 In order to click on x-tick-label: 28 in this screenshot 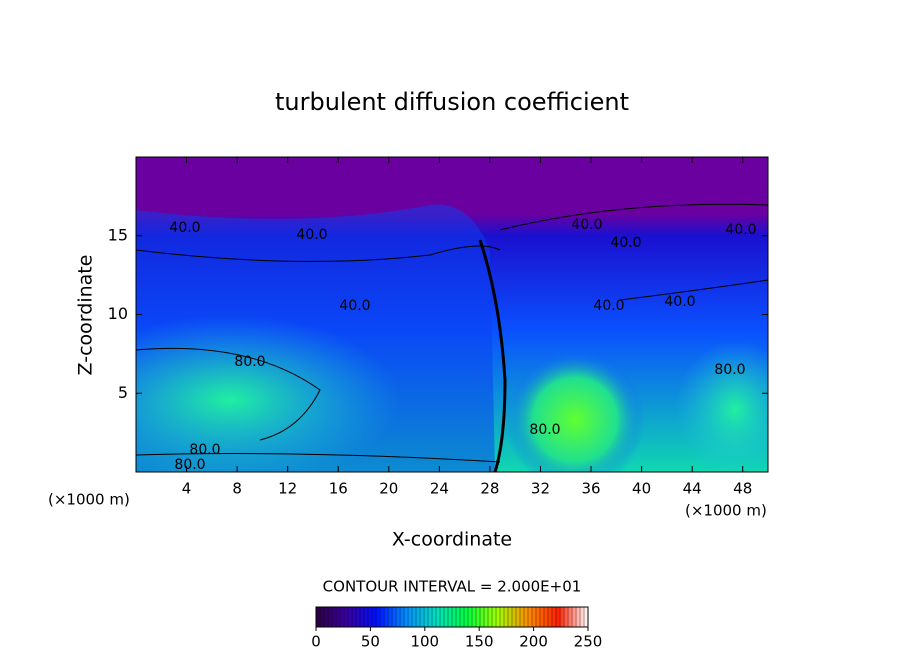, I will do `click(489, 489)`.